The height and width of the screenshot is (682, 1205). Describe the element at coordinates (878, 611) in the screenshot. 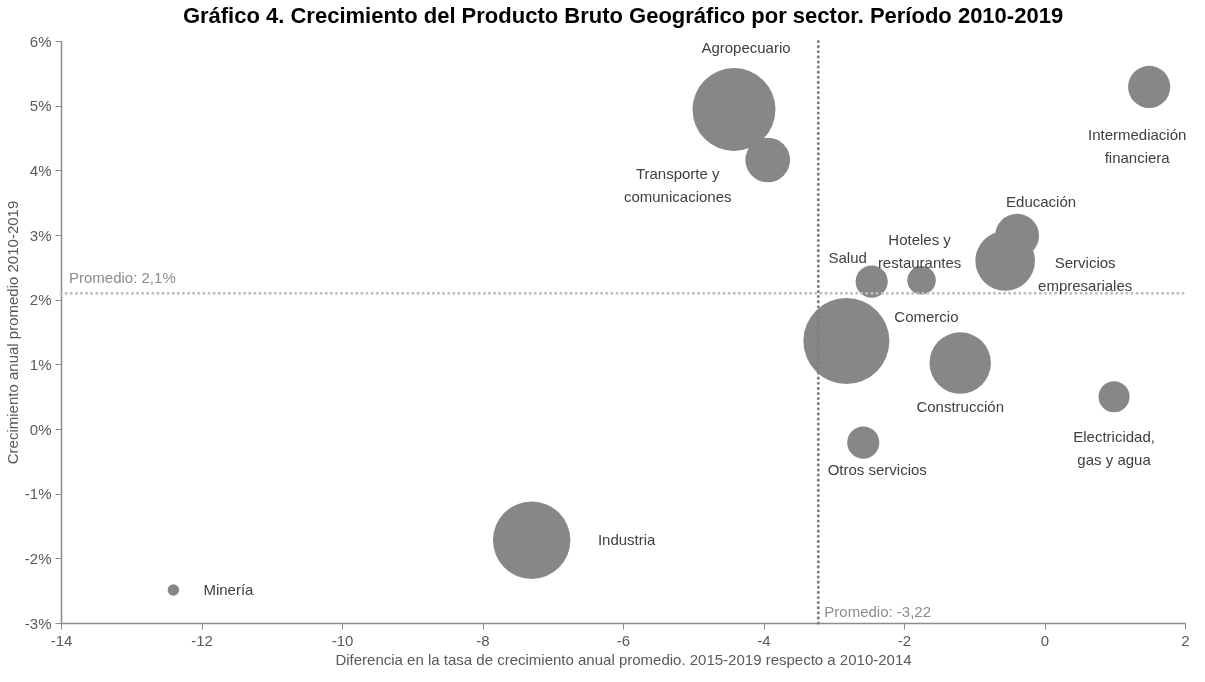

I see `ref-line-label: Promedio: -3,22` at that location.